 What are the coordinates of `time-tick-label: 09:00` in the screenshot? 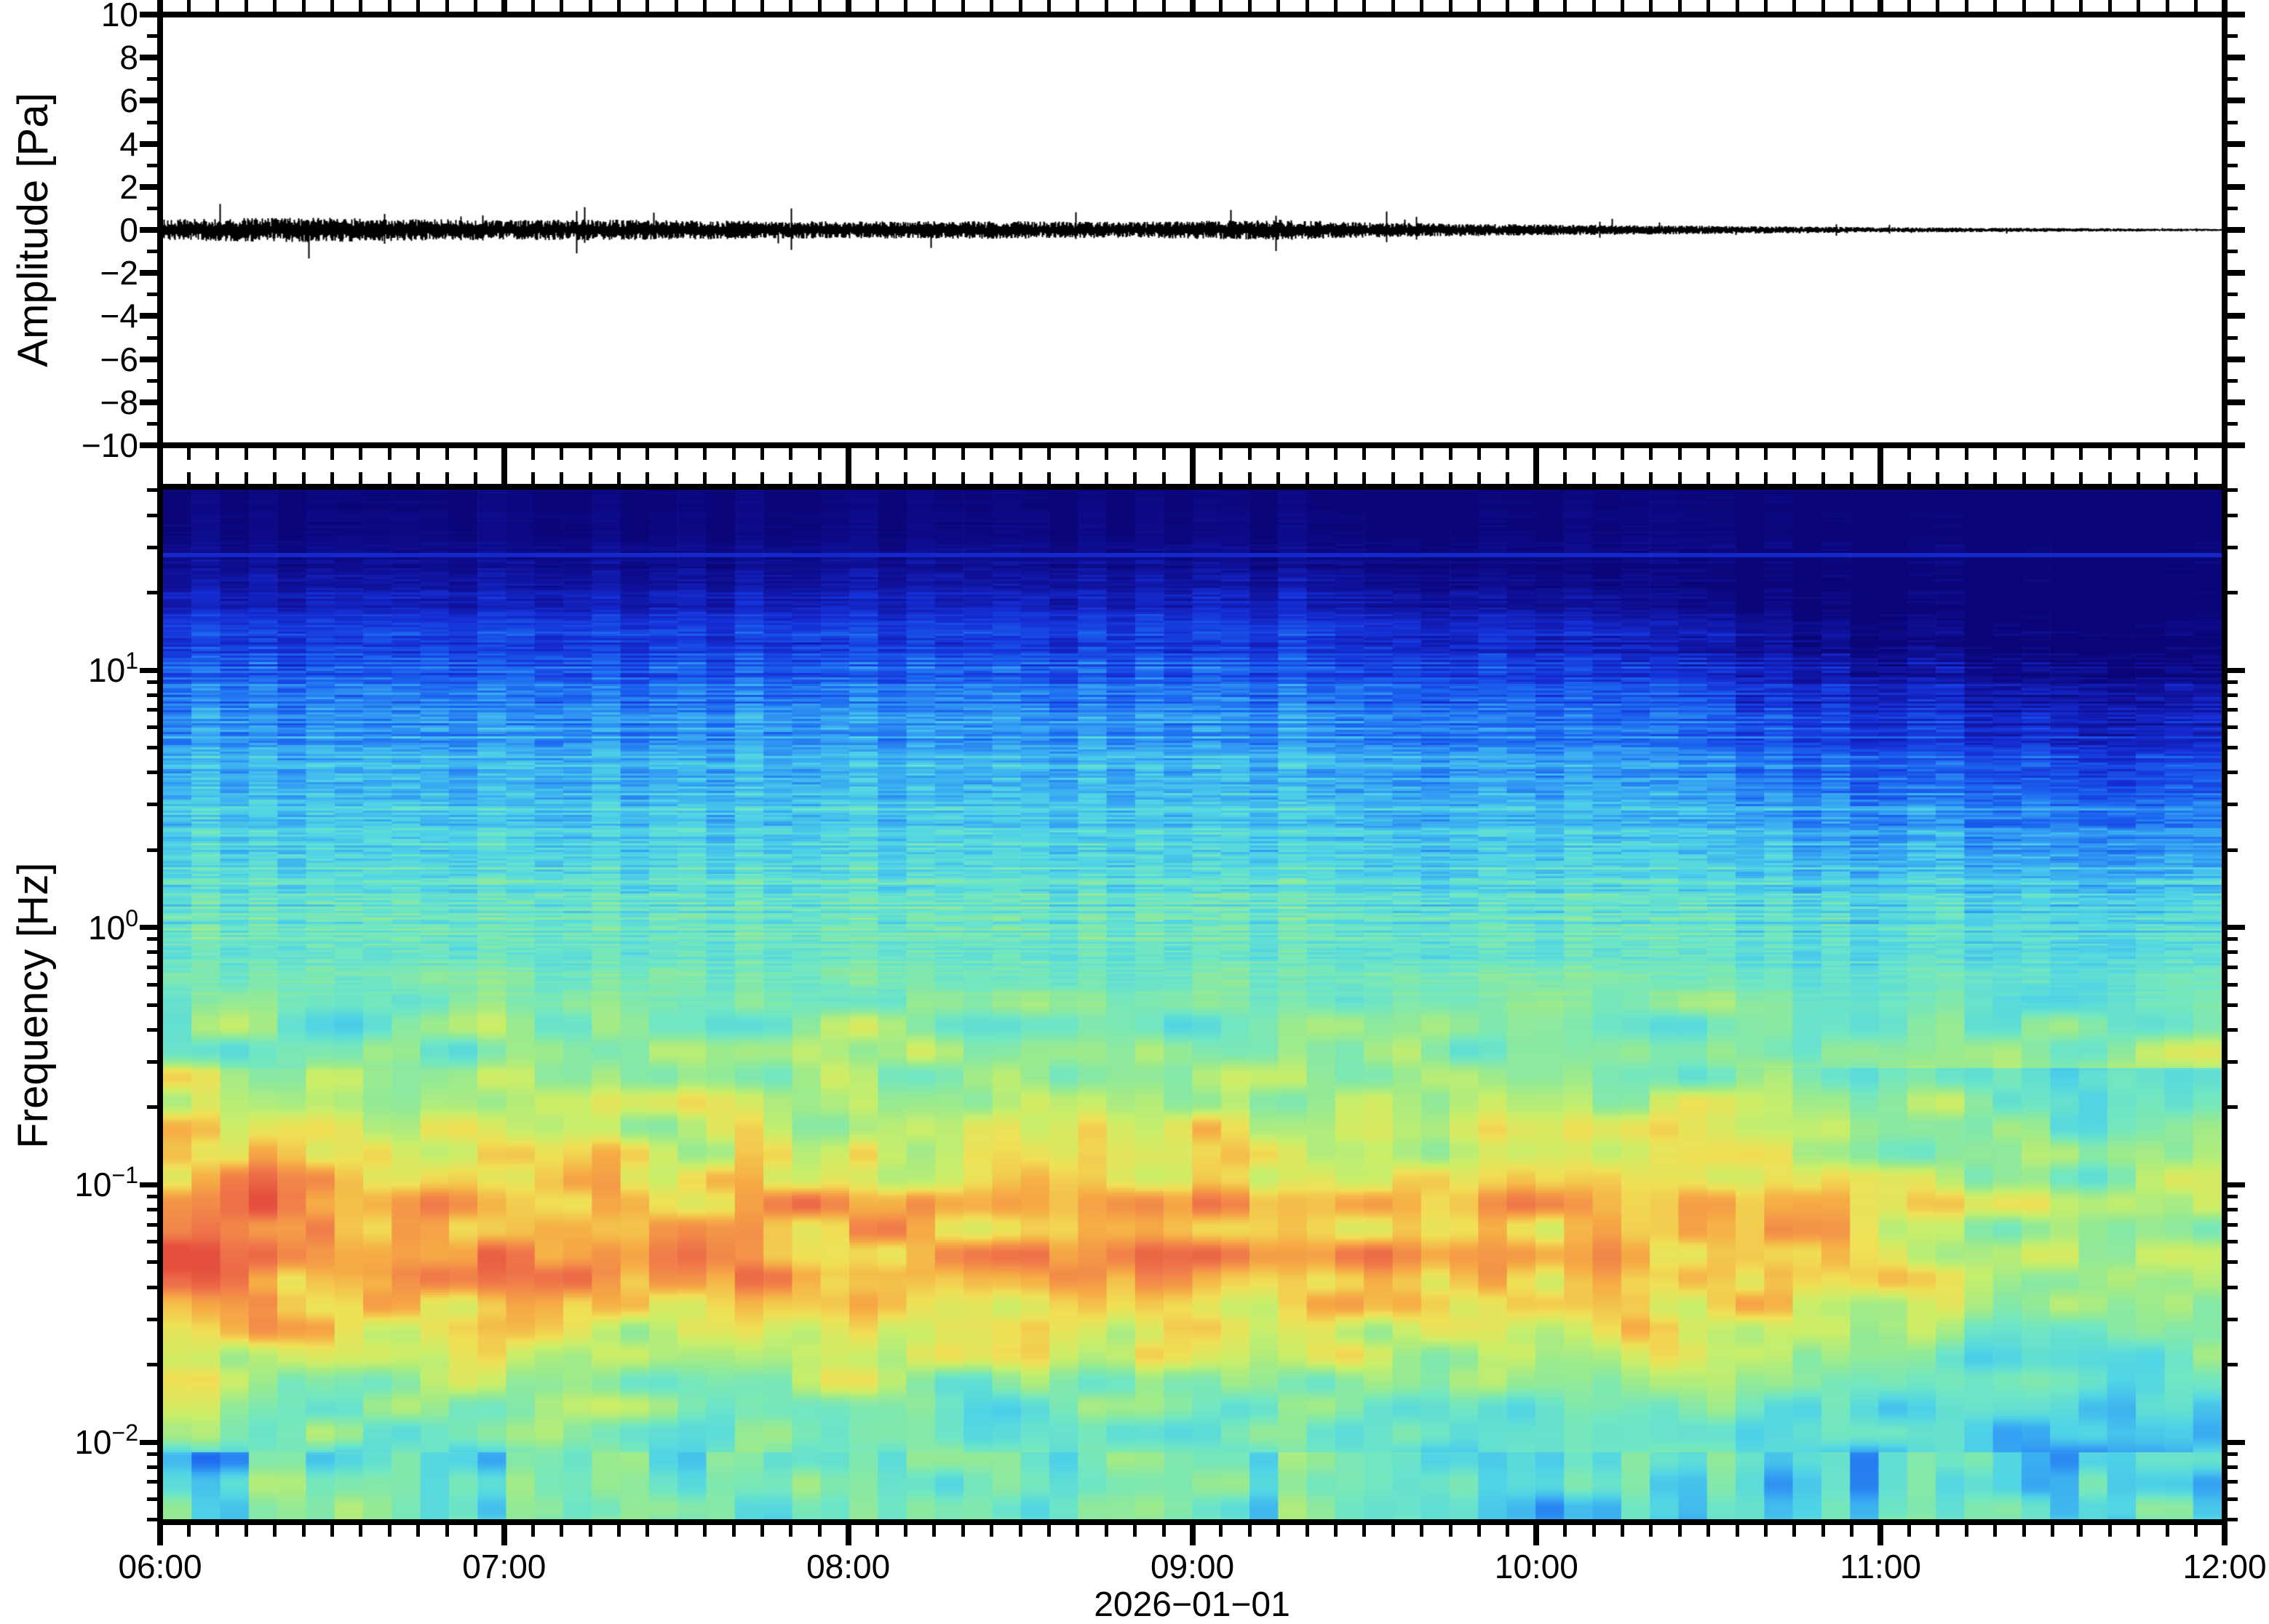 It's located at (1192, 1566).